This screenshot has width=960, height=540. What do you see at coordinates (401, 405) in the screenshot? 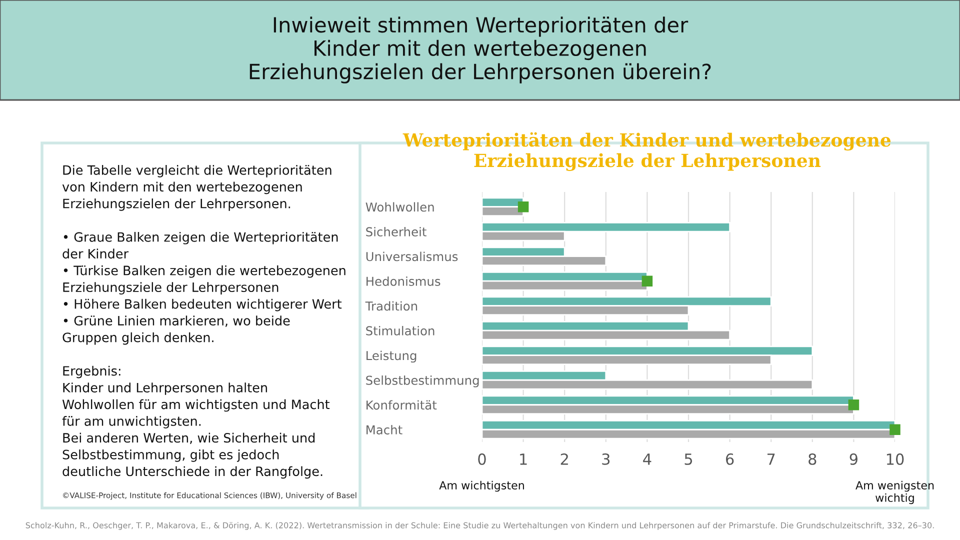
I see `y-tick-label: Konformität` at bounding box center [401, 405].